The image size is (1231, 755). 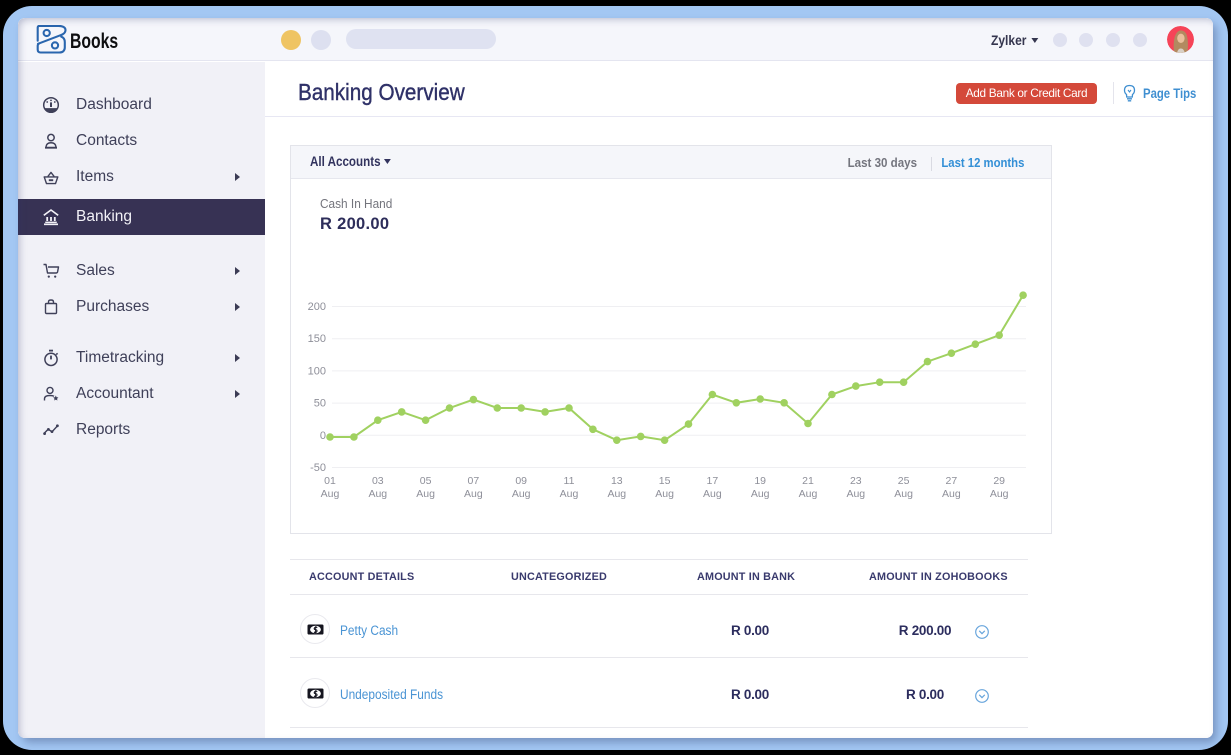 What do you see at coordinates (317, 307) in the screenshot?
I see `svg-text: 200` at bounding box center [317, 307].